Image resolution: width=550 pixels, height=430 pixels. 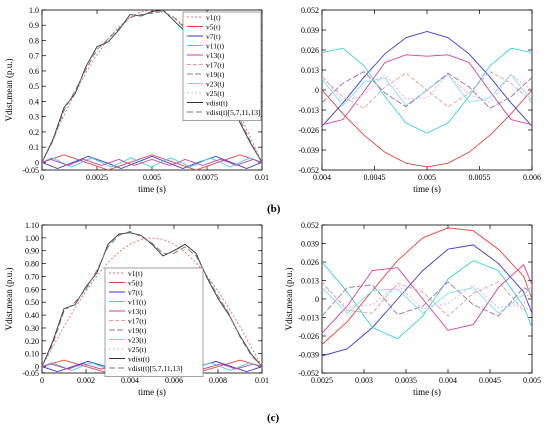 I want to click on series-line-v17-t-, so click(x=427, y=299).